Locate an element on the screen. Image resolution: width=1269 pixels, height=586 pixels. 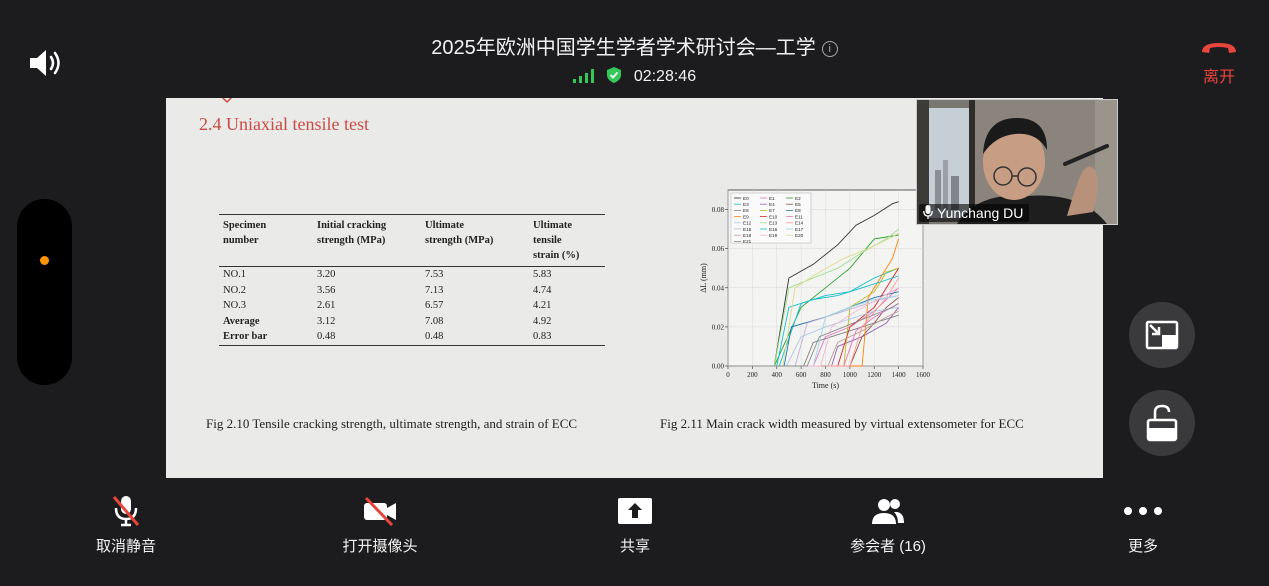
microphone-muted-icon is located at coordinates (126, 511).